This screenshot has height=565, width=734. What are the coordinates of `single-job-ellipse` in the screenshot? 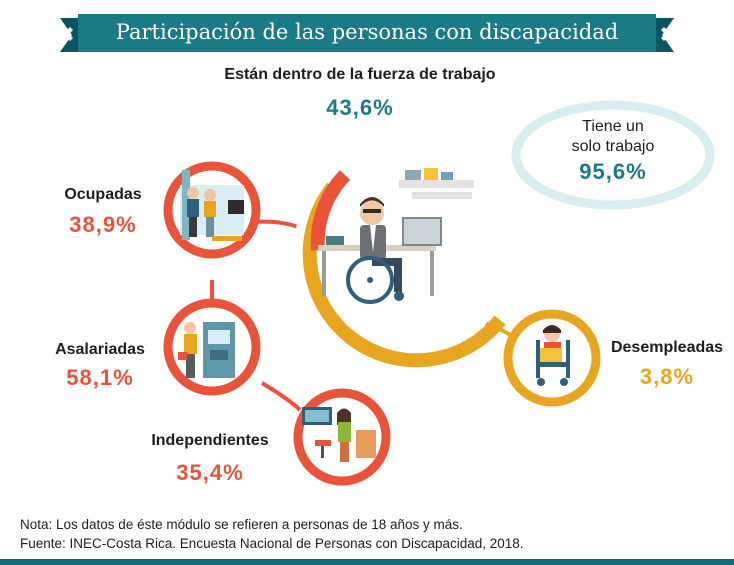 It's located at (613, 155).